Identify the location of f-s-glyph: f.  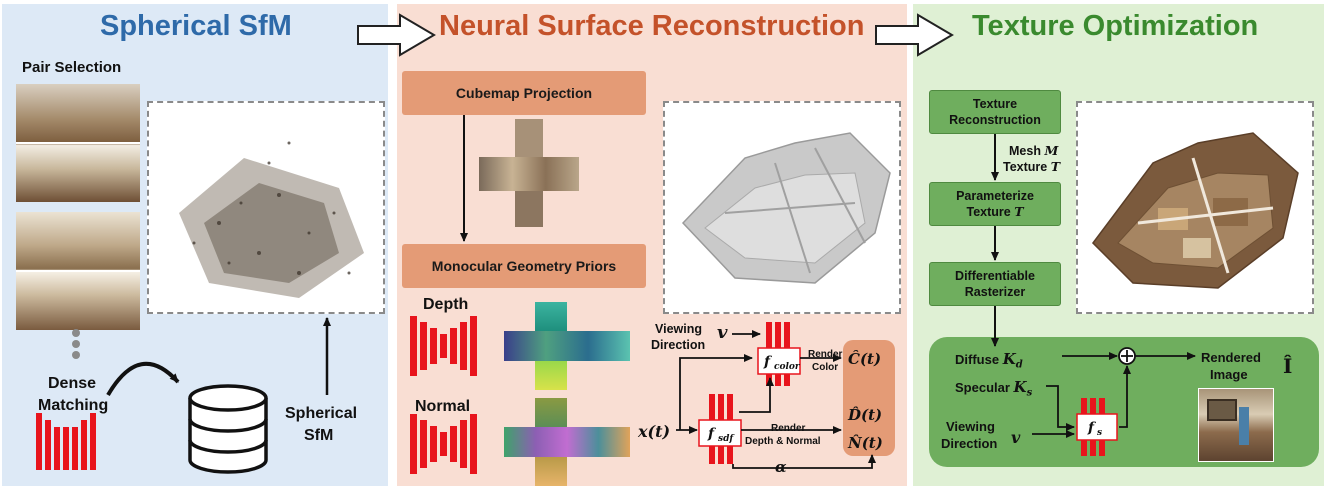
(1092, 428).